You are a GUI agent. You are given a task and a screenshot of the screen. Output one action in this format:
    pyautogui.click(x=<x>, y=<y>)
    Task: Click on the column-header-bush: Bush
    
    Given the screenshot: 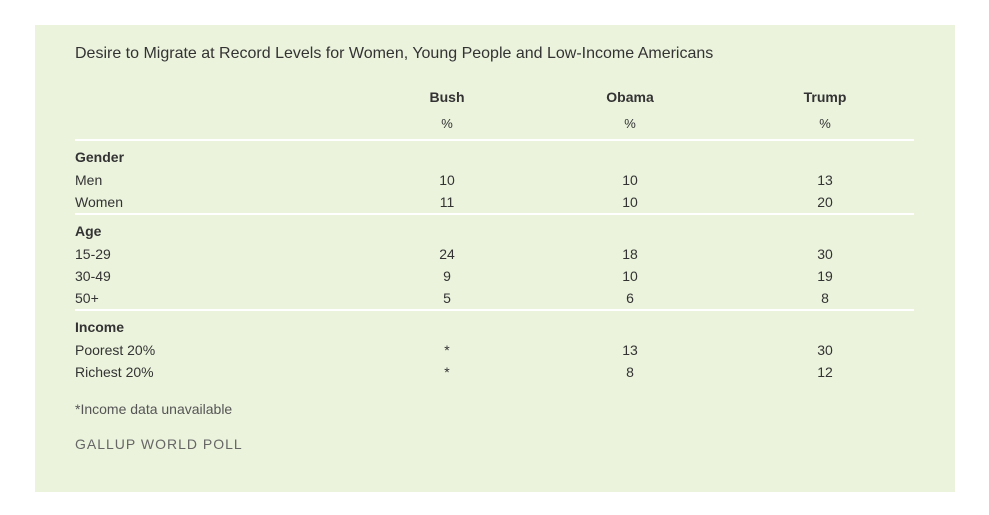 What is the action you would take?
    pyautogui.click(x=447, y=97)
    